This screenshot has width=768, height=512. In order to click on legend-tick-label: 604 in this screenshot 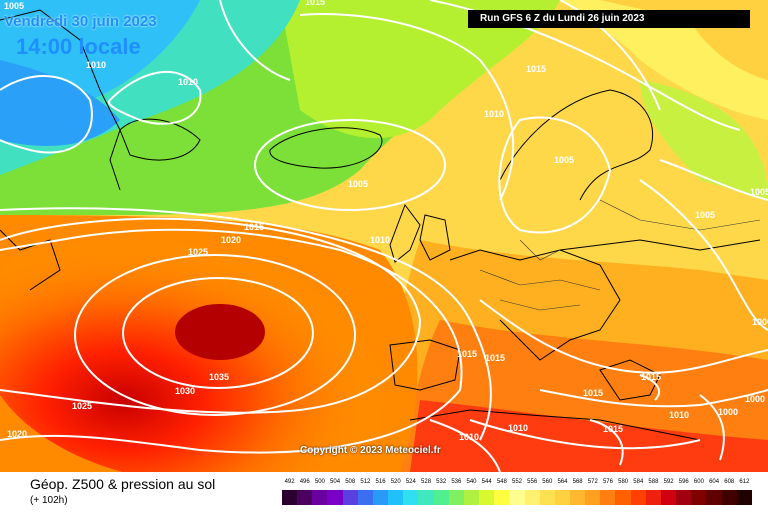, I will do `click(714, 482)`.